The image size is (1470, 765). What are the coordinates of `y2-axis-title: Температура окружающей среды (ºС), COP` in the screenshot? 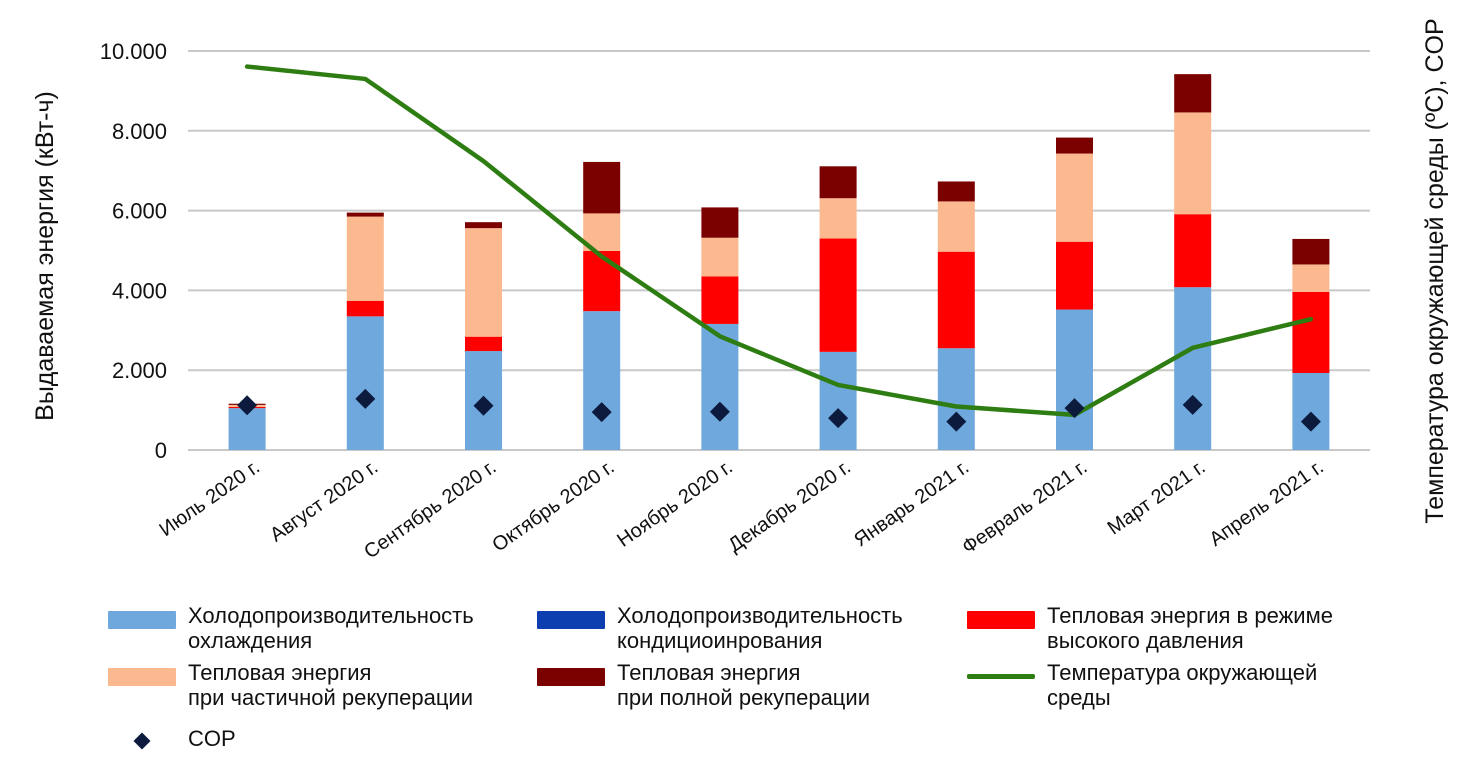 It's located at (1435, 270).